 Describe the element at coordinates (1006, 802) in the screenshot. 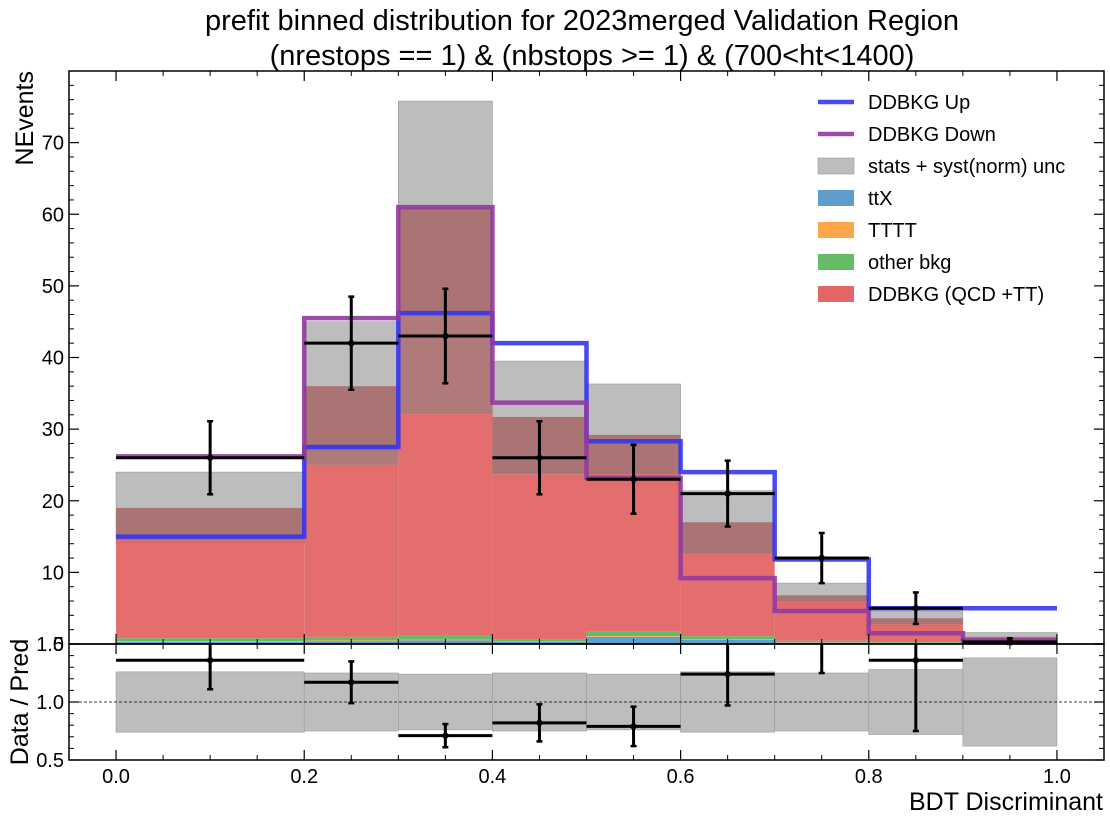

I see `x-axis-label: BDT Discriminant` at that location.